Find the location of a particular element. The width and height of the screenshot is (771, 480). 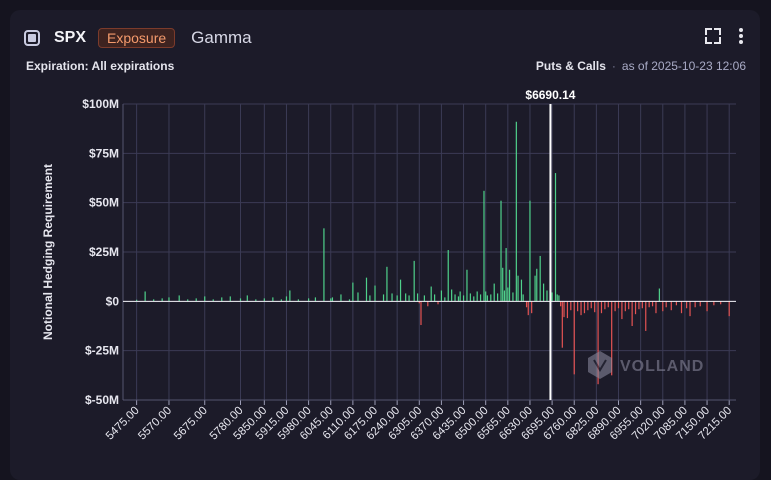

asof-label: as of 2025-10-23 12:06 is located at coordinates (683, 66).